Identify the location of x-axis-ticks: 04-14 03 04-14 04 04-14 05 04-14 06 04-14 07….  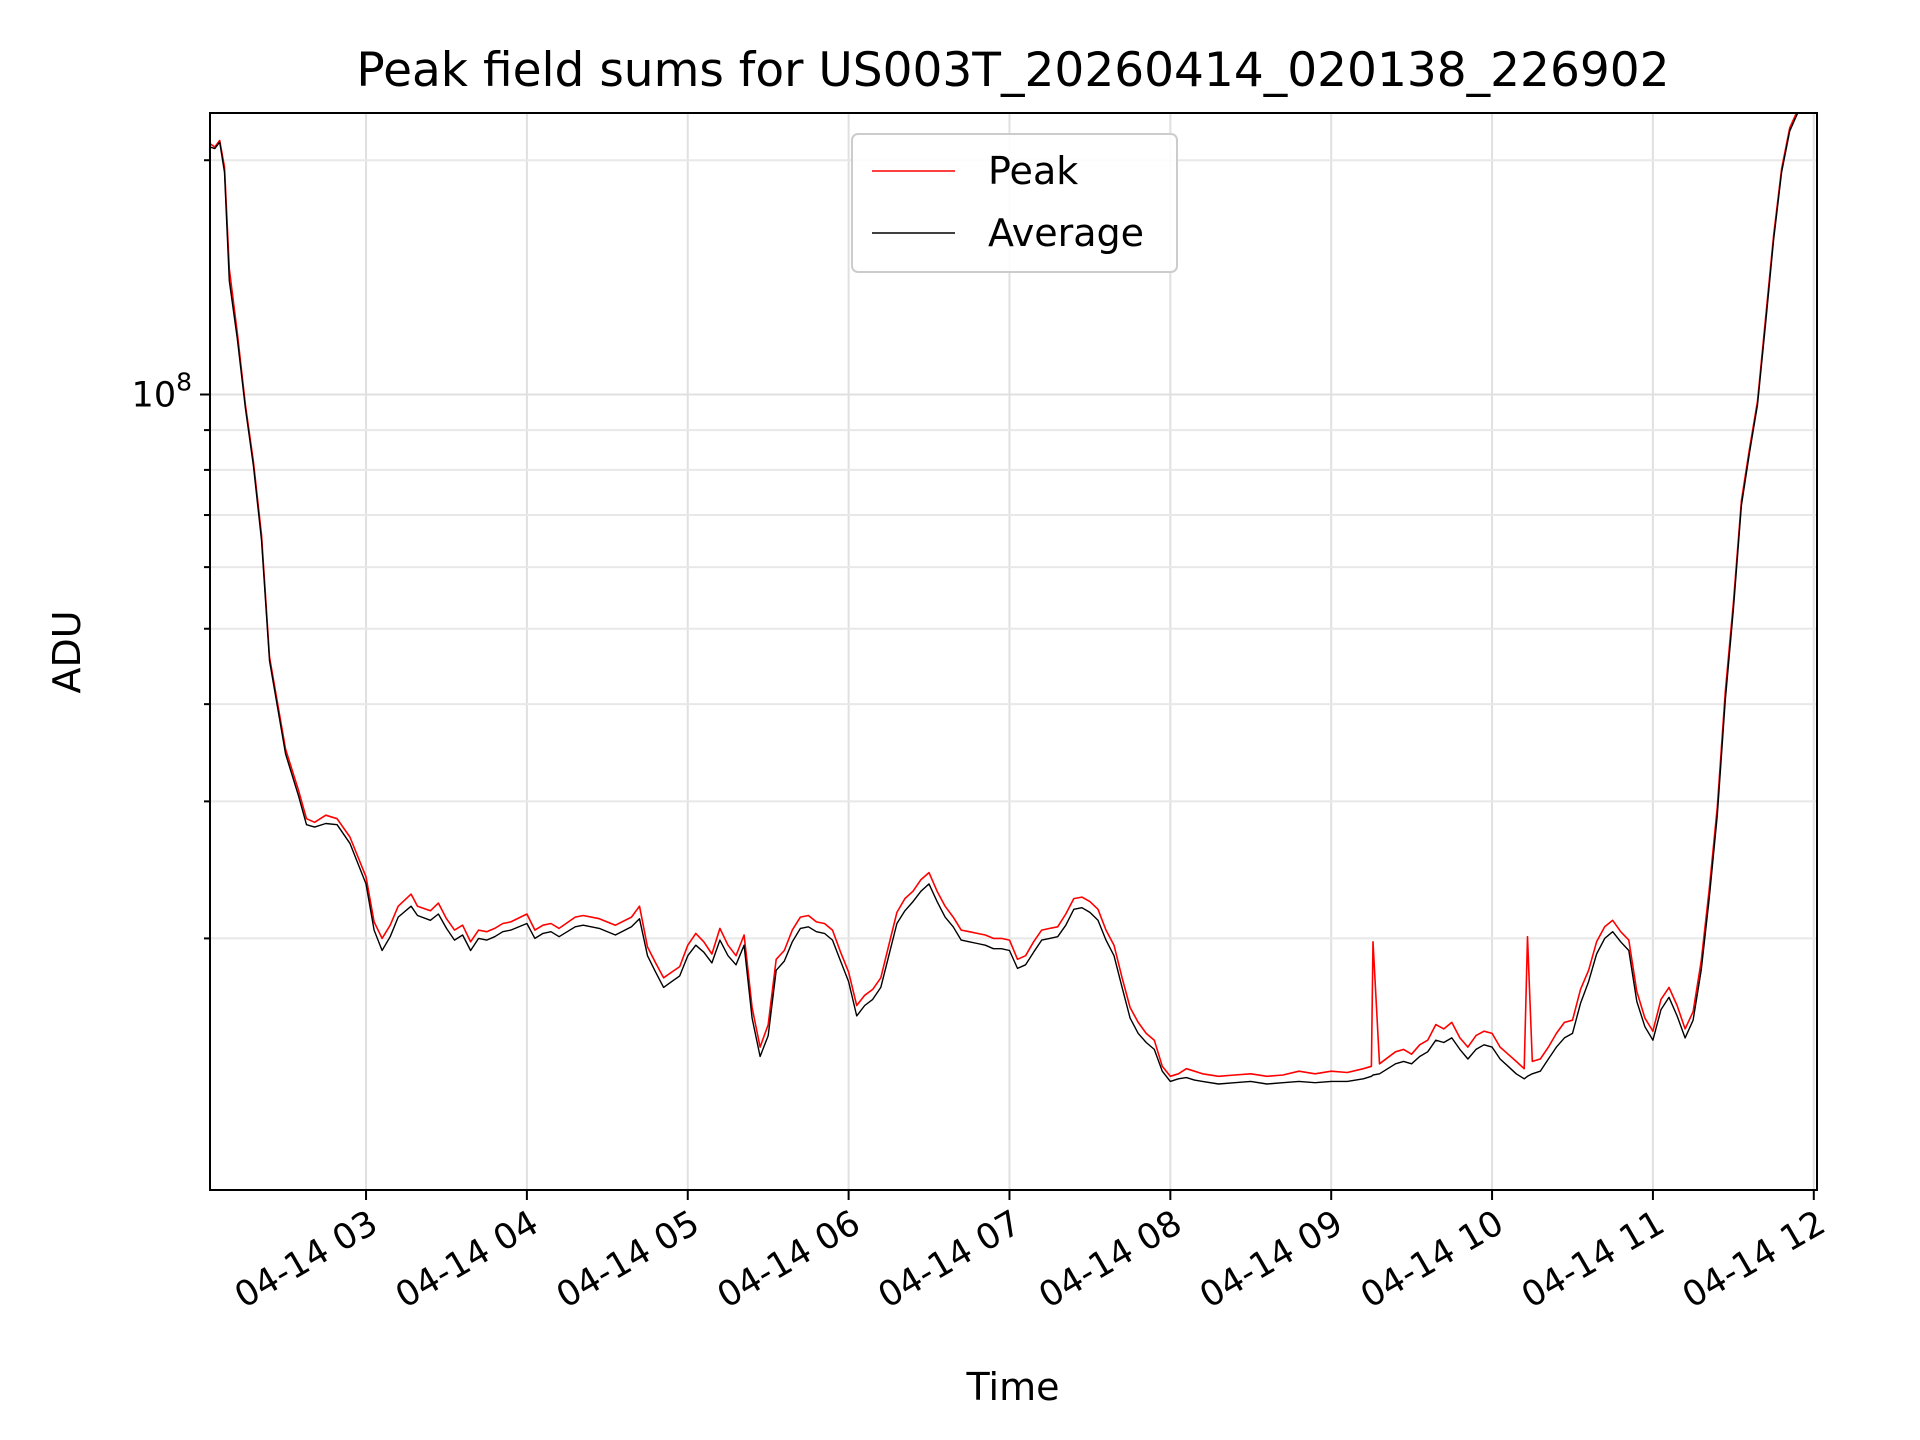
(1030, 1253).